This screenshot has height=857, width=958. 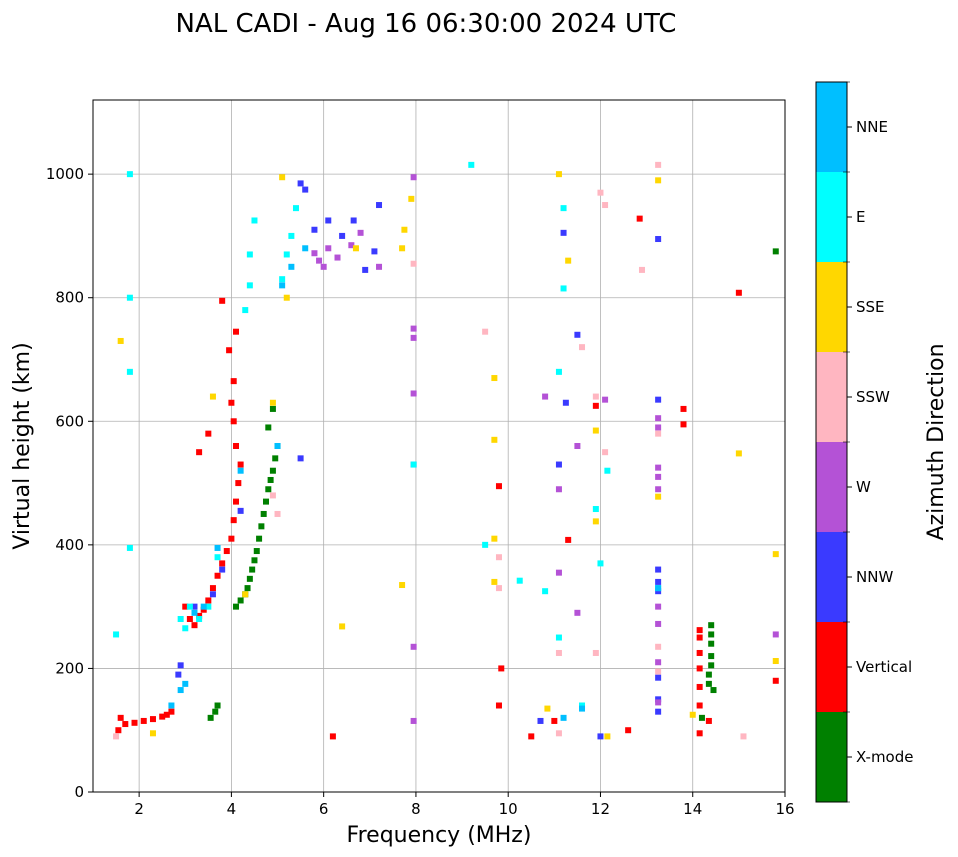 I want to click on y-axis-ticks: 0 200 400 600 800 1000, so click(x=69, y=483).